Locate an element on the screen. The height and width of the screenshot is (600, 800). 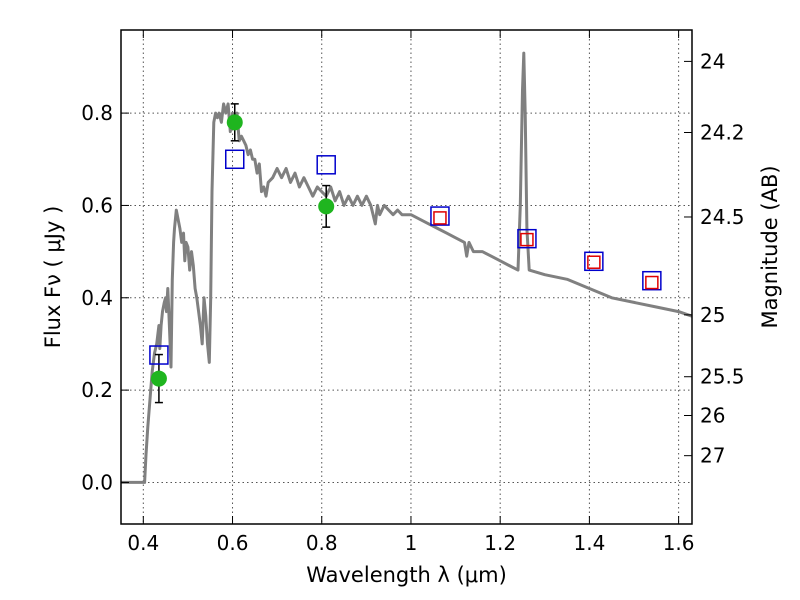
x-tick-label: 0.8 is located at coordinates (322, 543).